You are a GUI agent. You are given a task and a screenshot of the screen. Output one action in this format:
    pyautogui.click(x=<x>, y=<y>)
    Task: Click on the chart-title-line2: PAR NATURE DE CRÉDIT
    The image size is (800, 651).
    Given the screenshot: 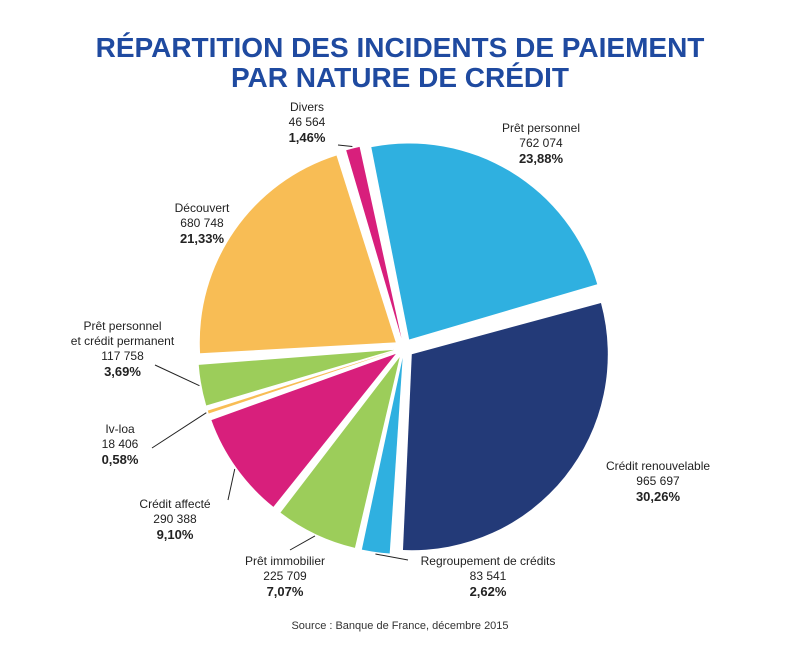 What is the action you would take?
    pyautogui.click(x=400, y=77)
    